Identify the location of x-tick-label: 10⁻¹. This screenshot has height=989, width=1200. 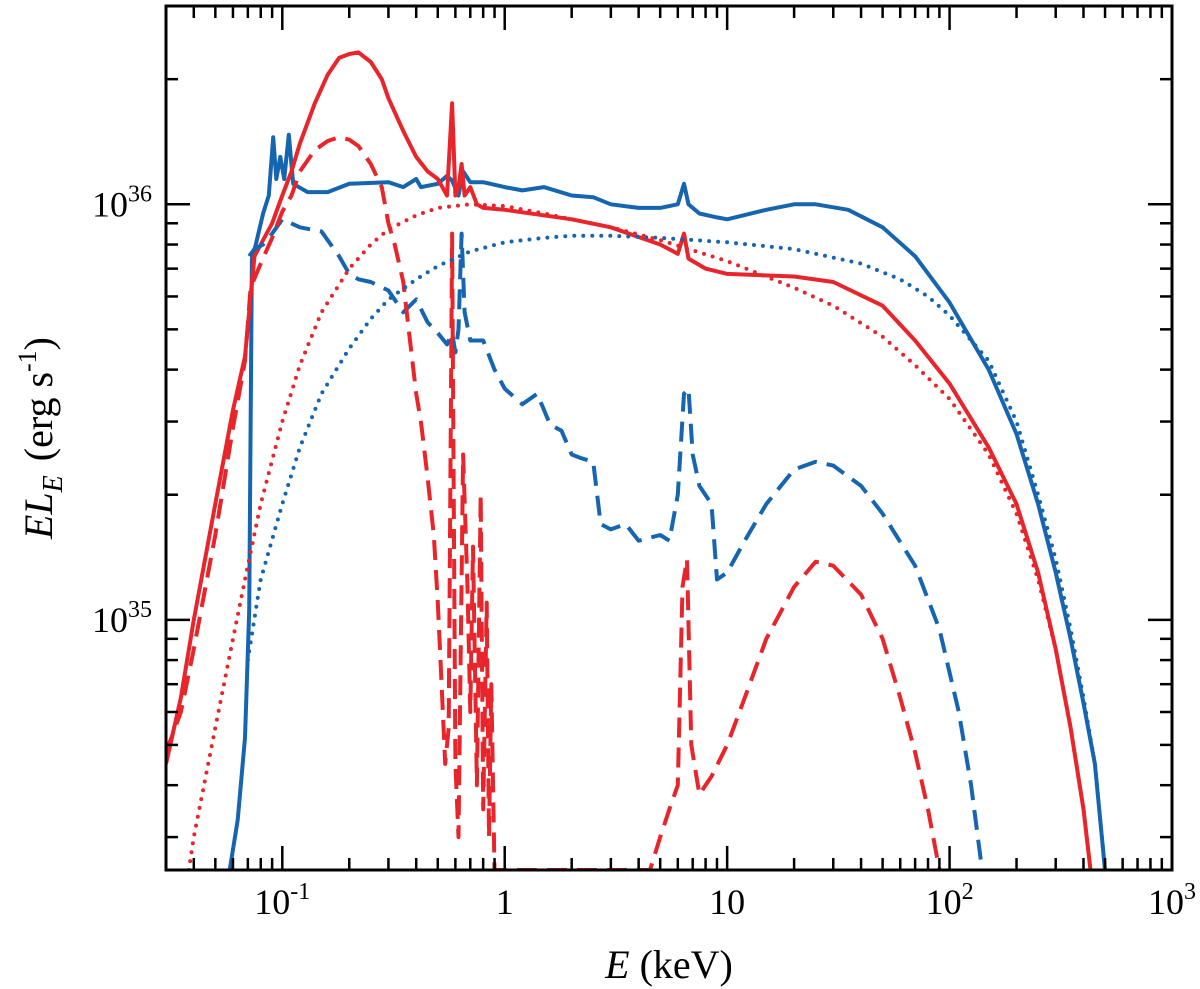
(282, 900).